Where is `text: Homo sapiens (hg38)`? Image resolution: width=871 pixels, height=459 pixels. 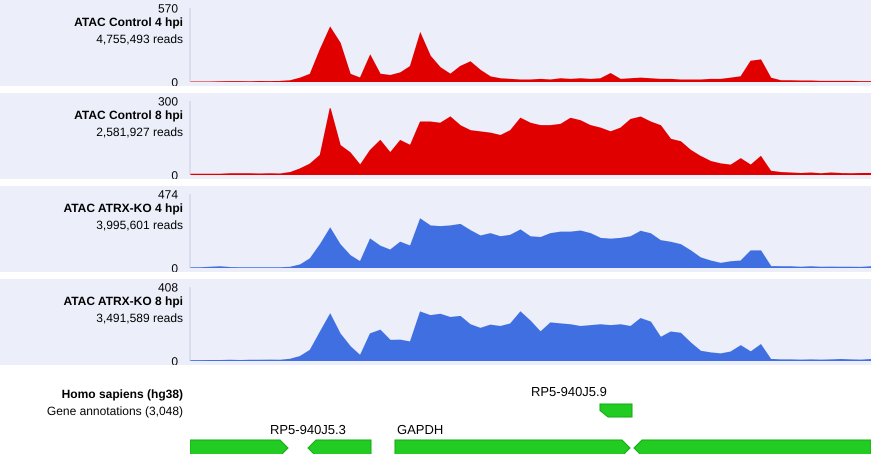 text: Homo sapiens (hg38) is located at coordinates (122, 394).